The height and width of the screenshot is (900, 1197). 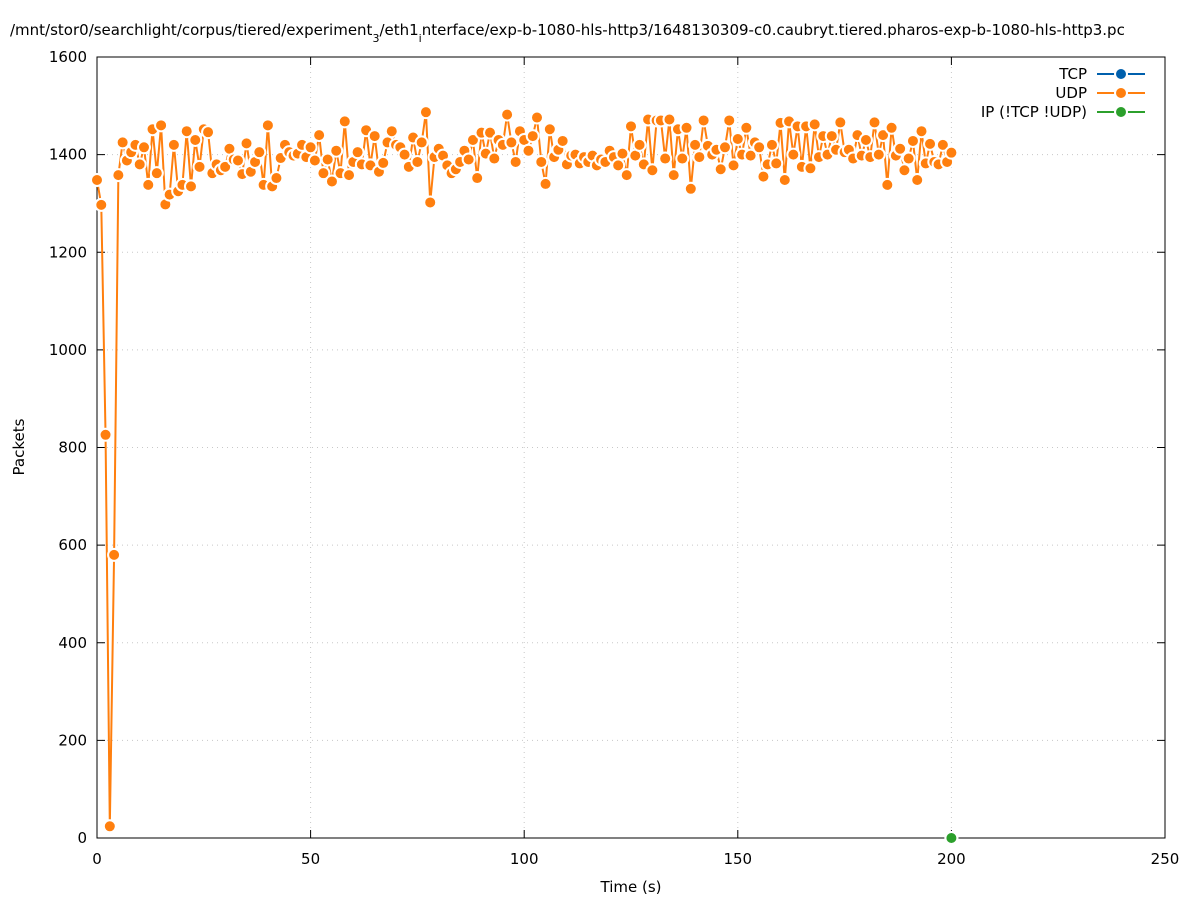 I want to click on x-tick-label: 0, so click(x=97, y=859).